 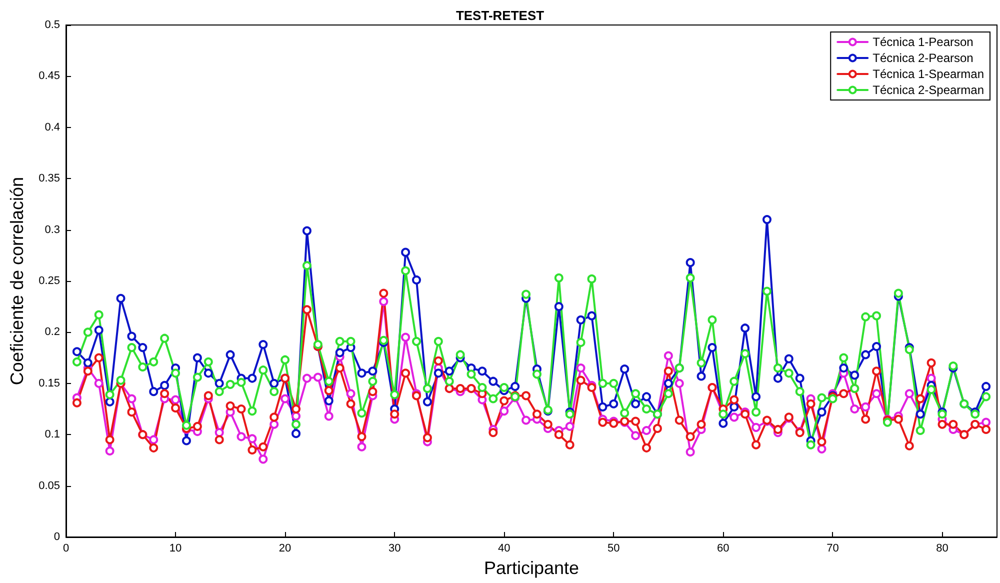 What do you see at coordinates (942, 548) in the screenshot?
I see `x-tick-label: 80` at bounding box center [942, 548].